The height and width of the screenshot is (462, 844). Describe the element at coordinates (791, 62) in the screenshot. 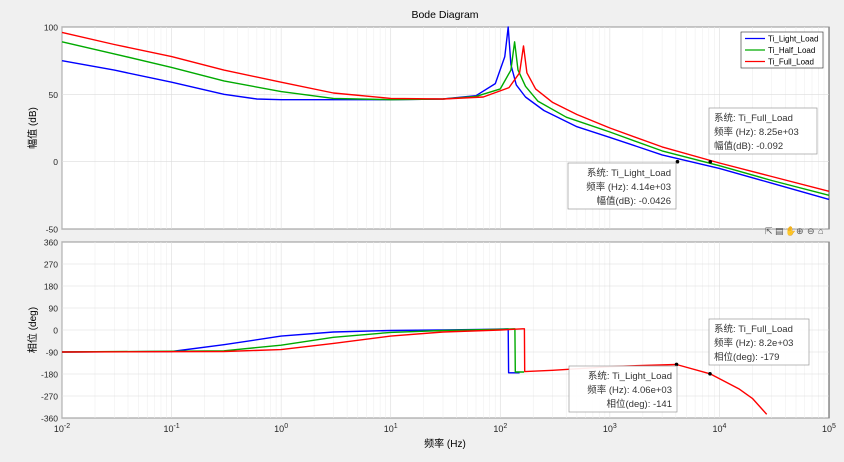

I see `legend-entry-full: Ti_Full_Load` at that location.